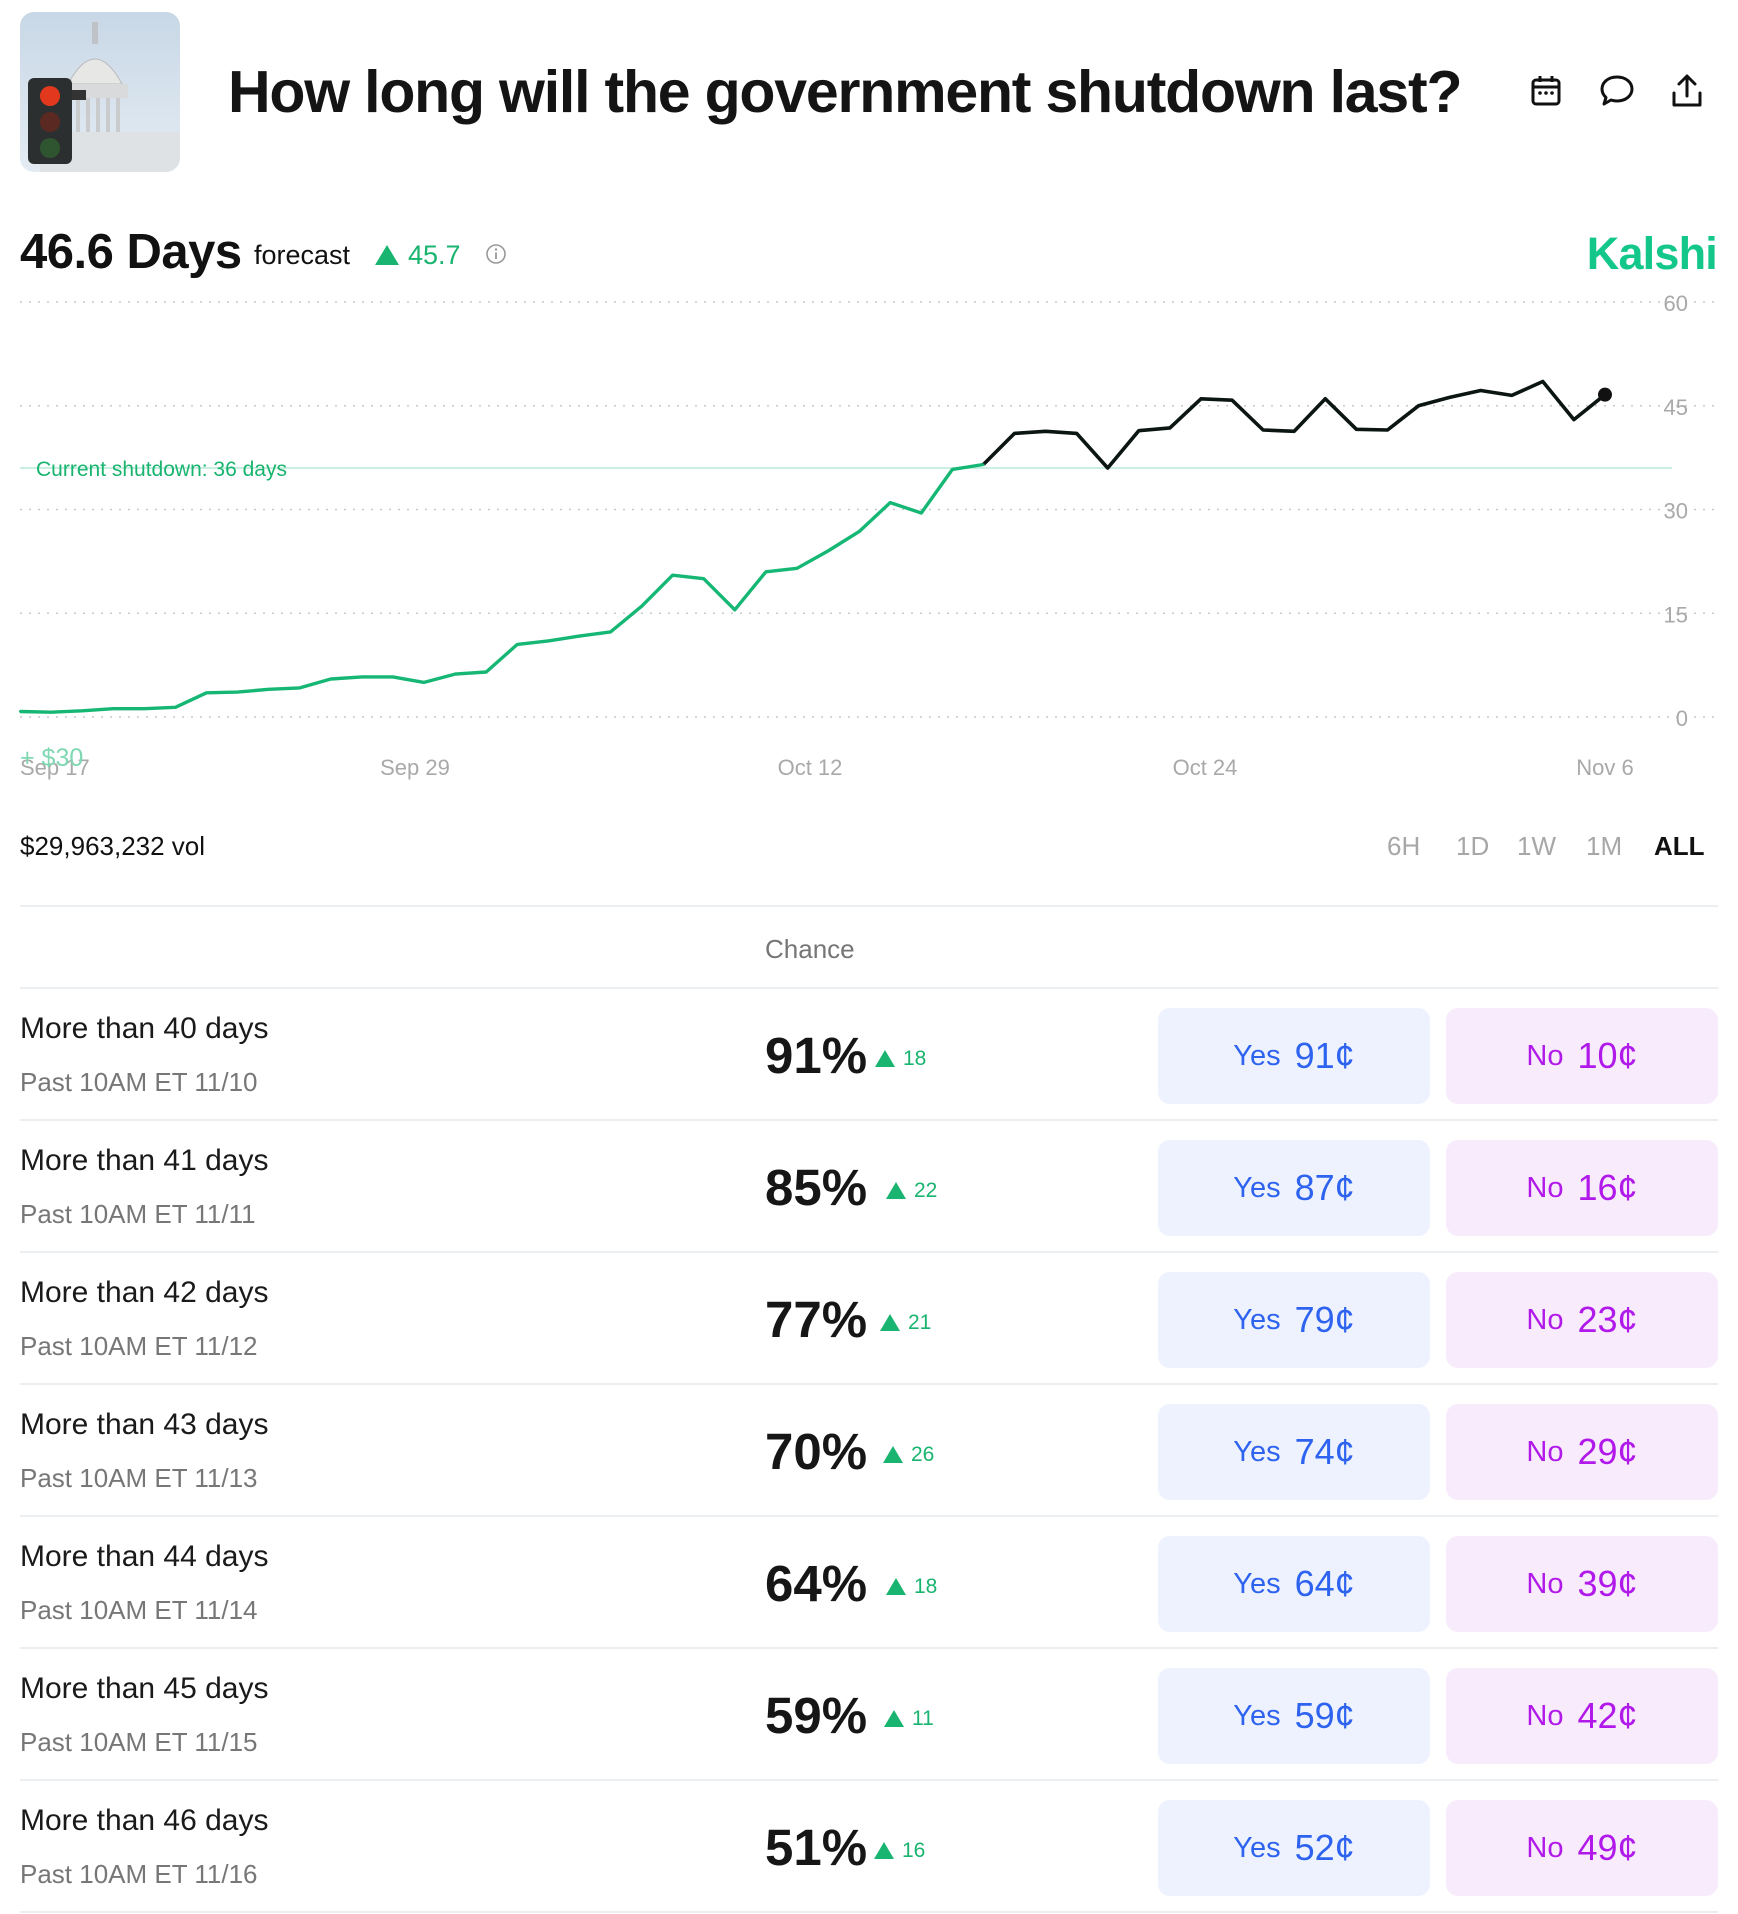 The width and height of the screenshot is (1738, 1914). Describe the element at coordinates (1582, 1188) in the screenshot. I see `buy-no-button: No 16¢` at that location.